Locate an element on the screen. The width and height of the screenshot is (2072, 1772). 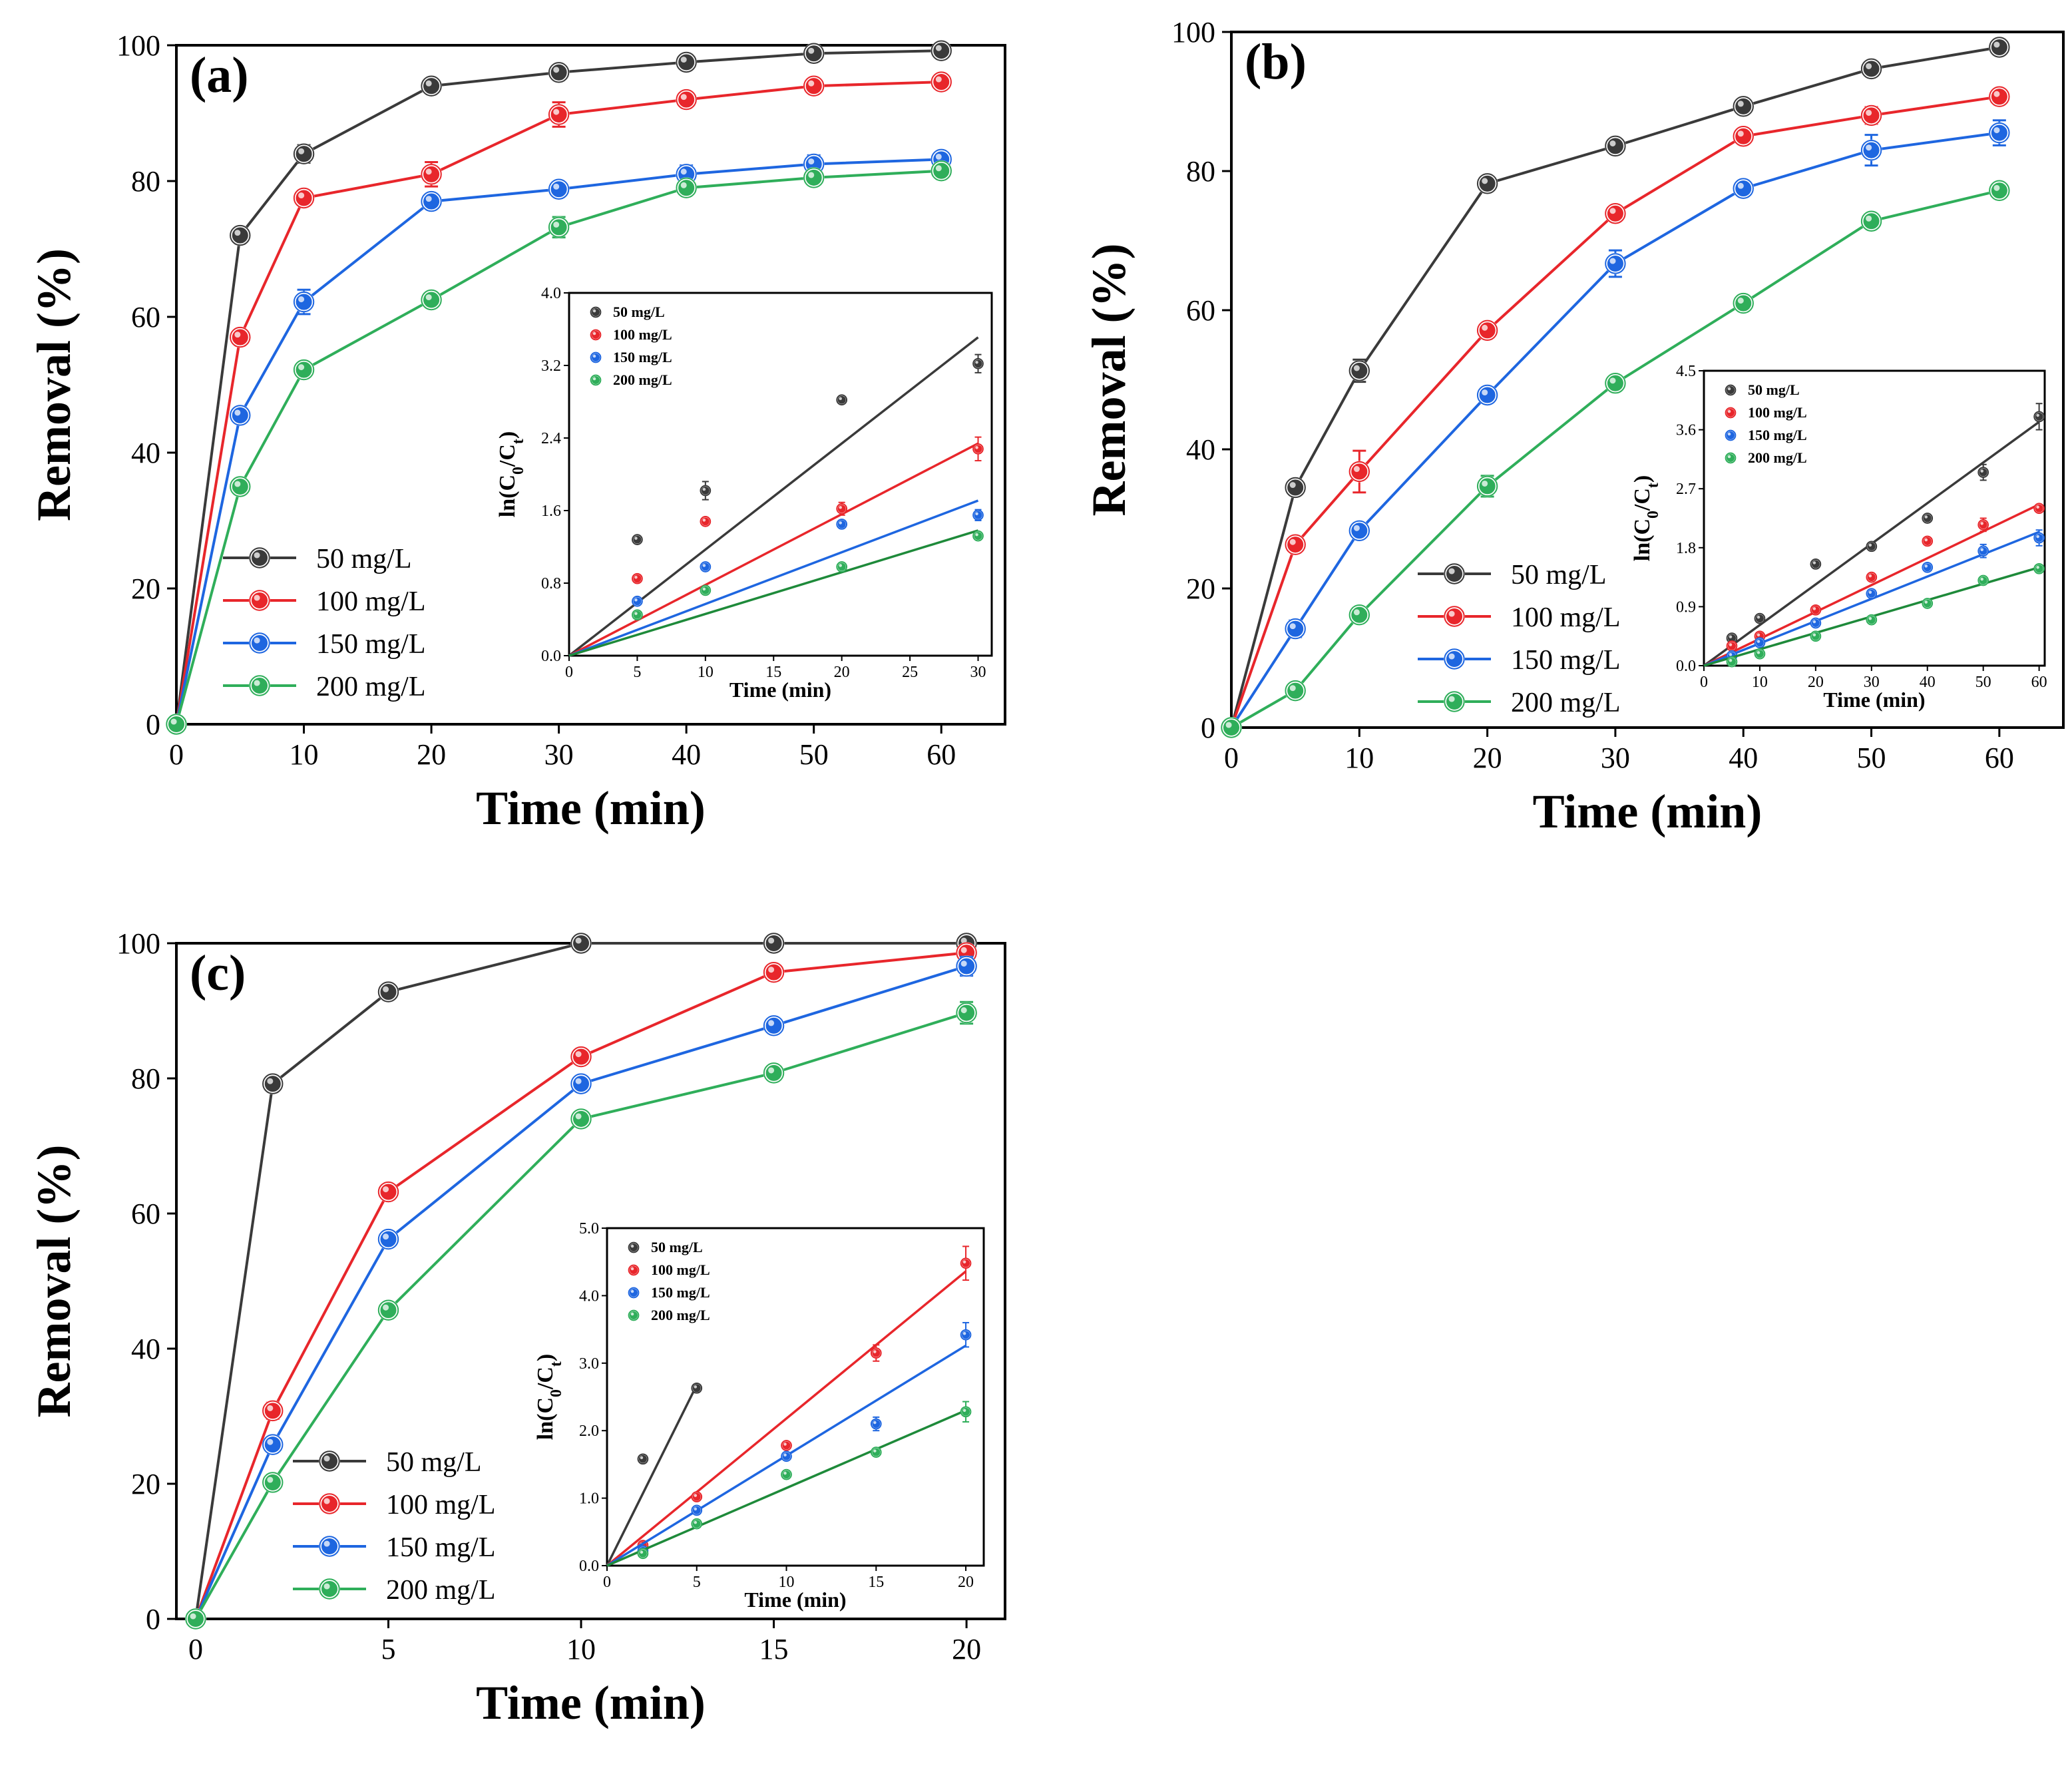
inset-series-150-mg-l is located at coordinates (1874, 598).